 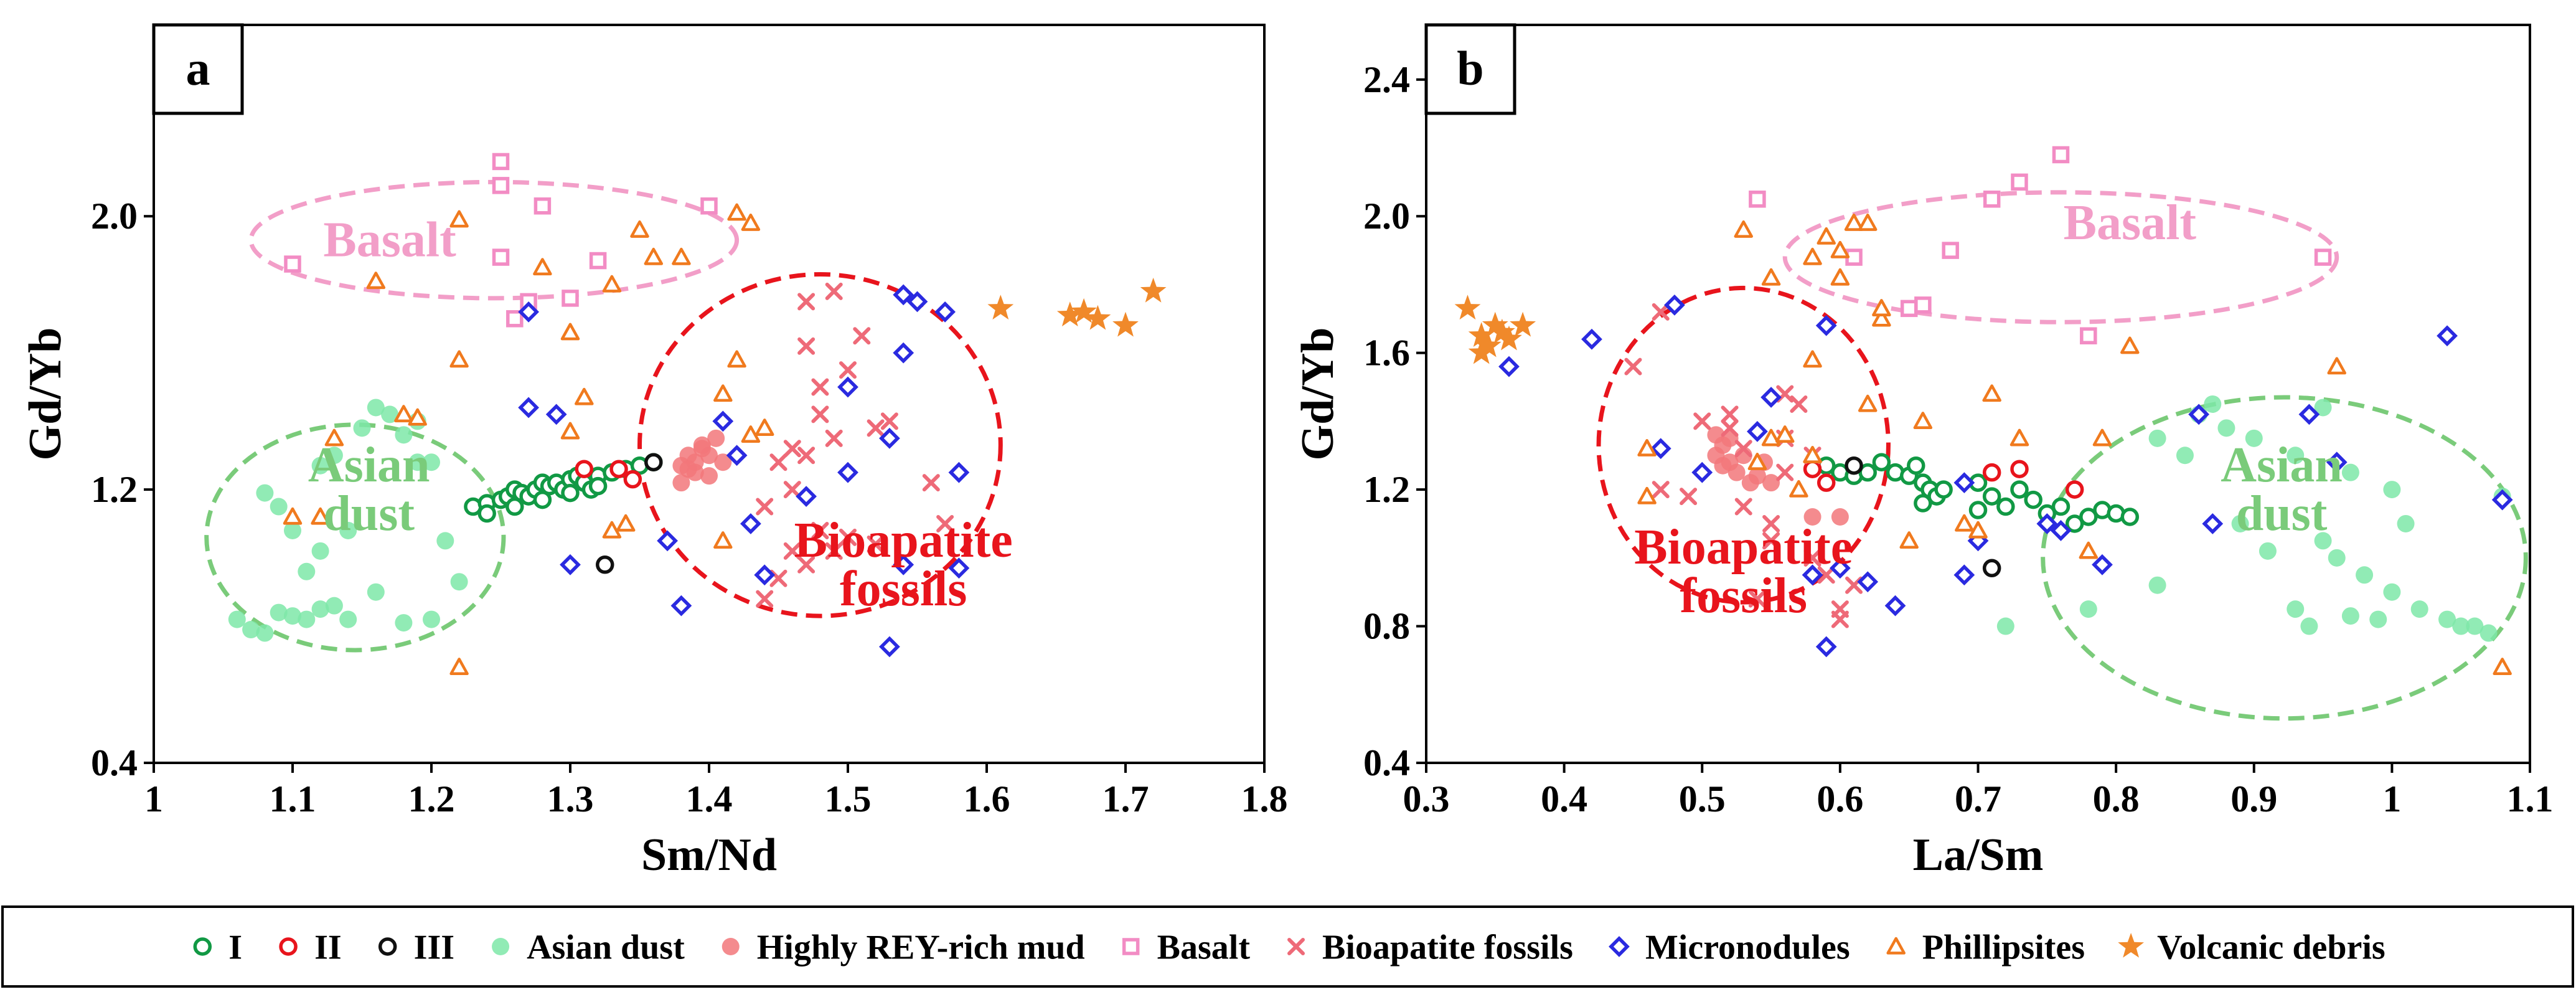 What do you see at coordinates (1317, 394) in the screenshot?
I see `panel-b-y-axis-label: Gd/Yb` at bounding box center [1317, 394].